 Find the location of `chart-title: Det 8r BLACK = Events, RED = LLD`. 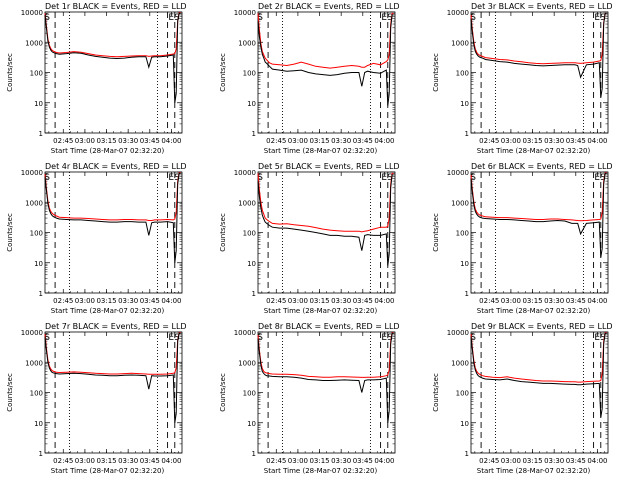

chart-title: Det 8r BLACK = Events, RED = LLD is located at coordinates (329, 326).